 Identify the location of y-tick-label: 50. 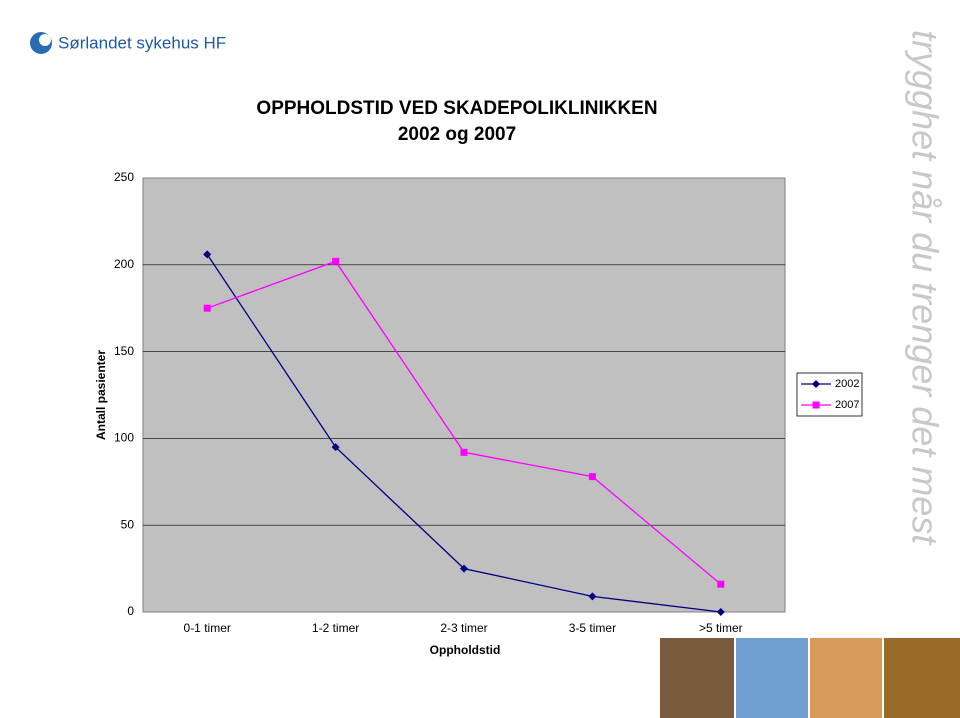
(128, 524).